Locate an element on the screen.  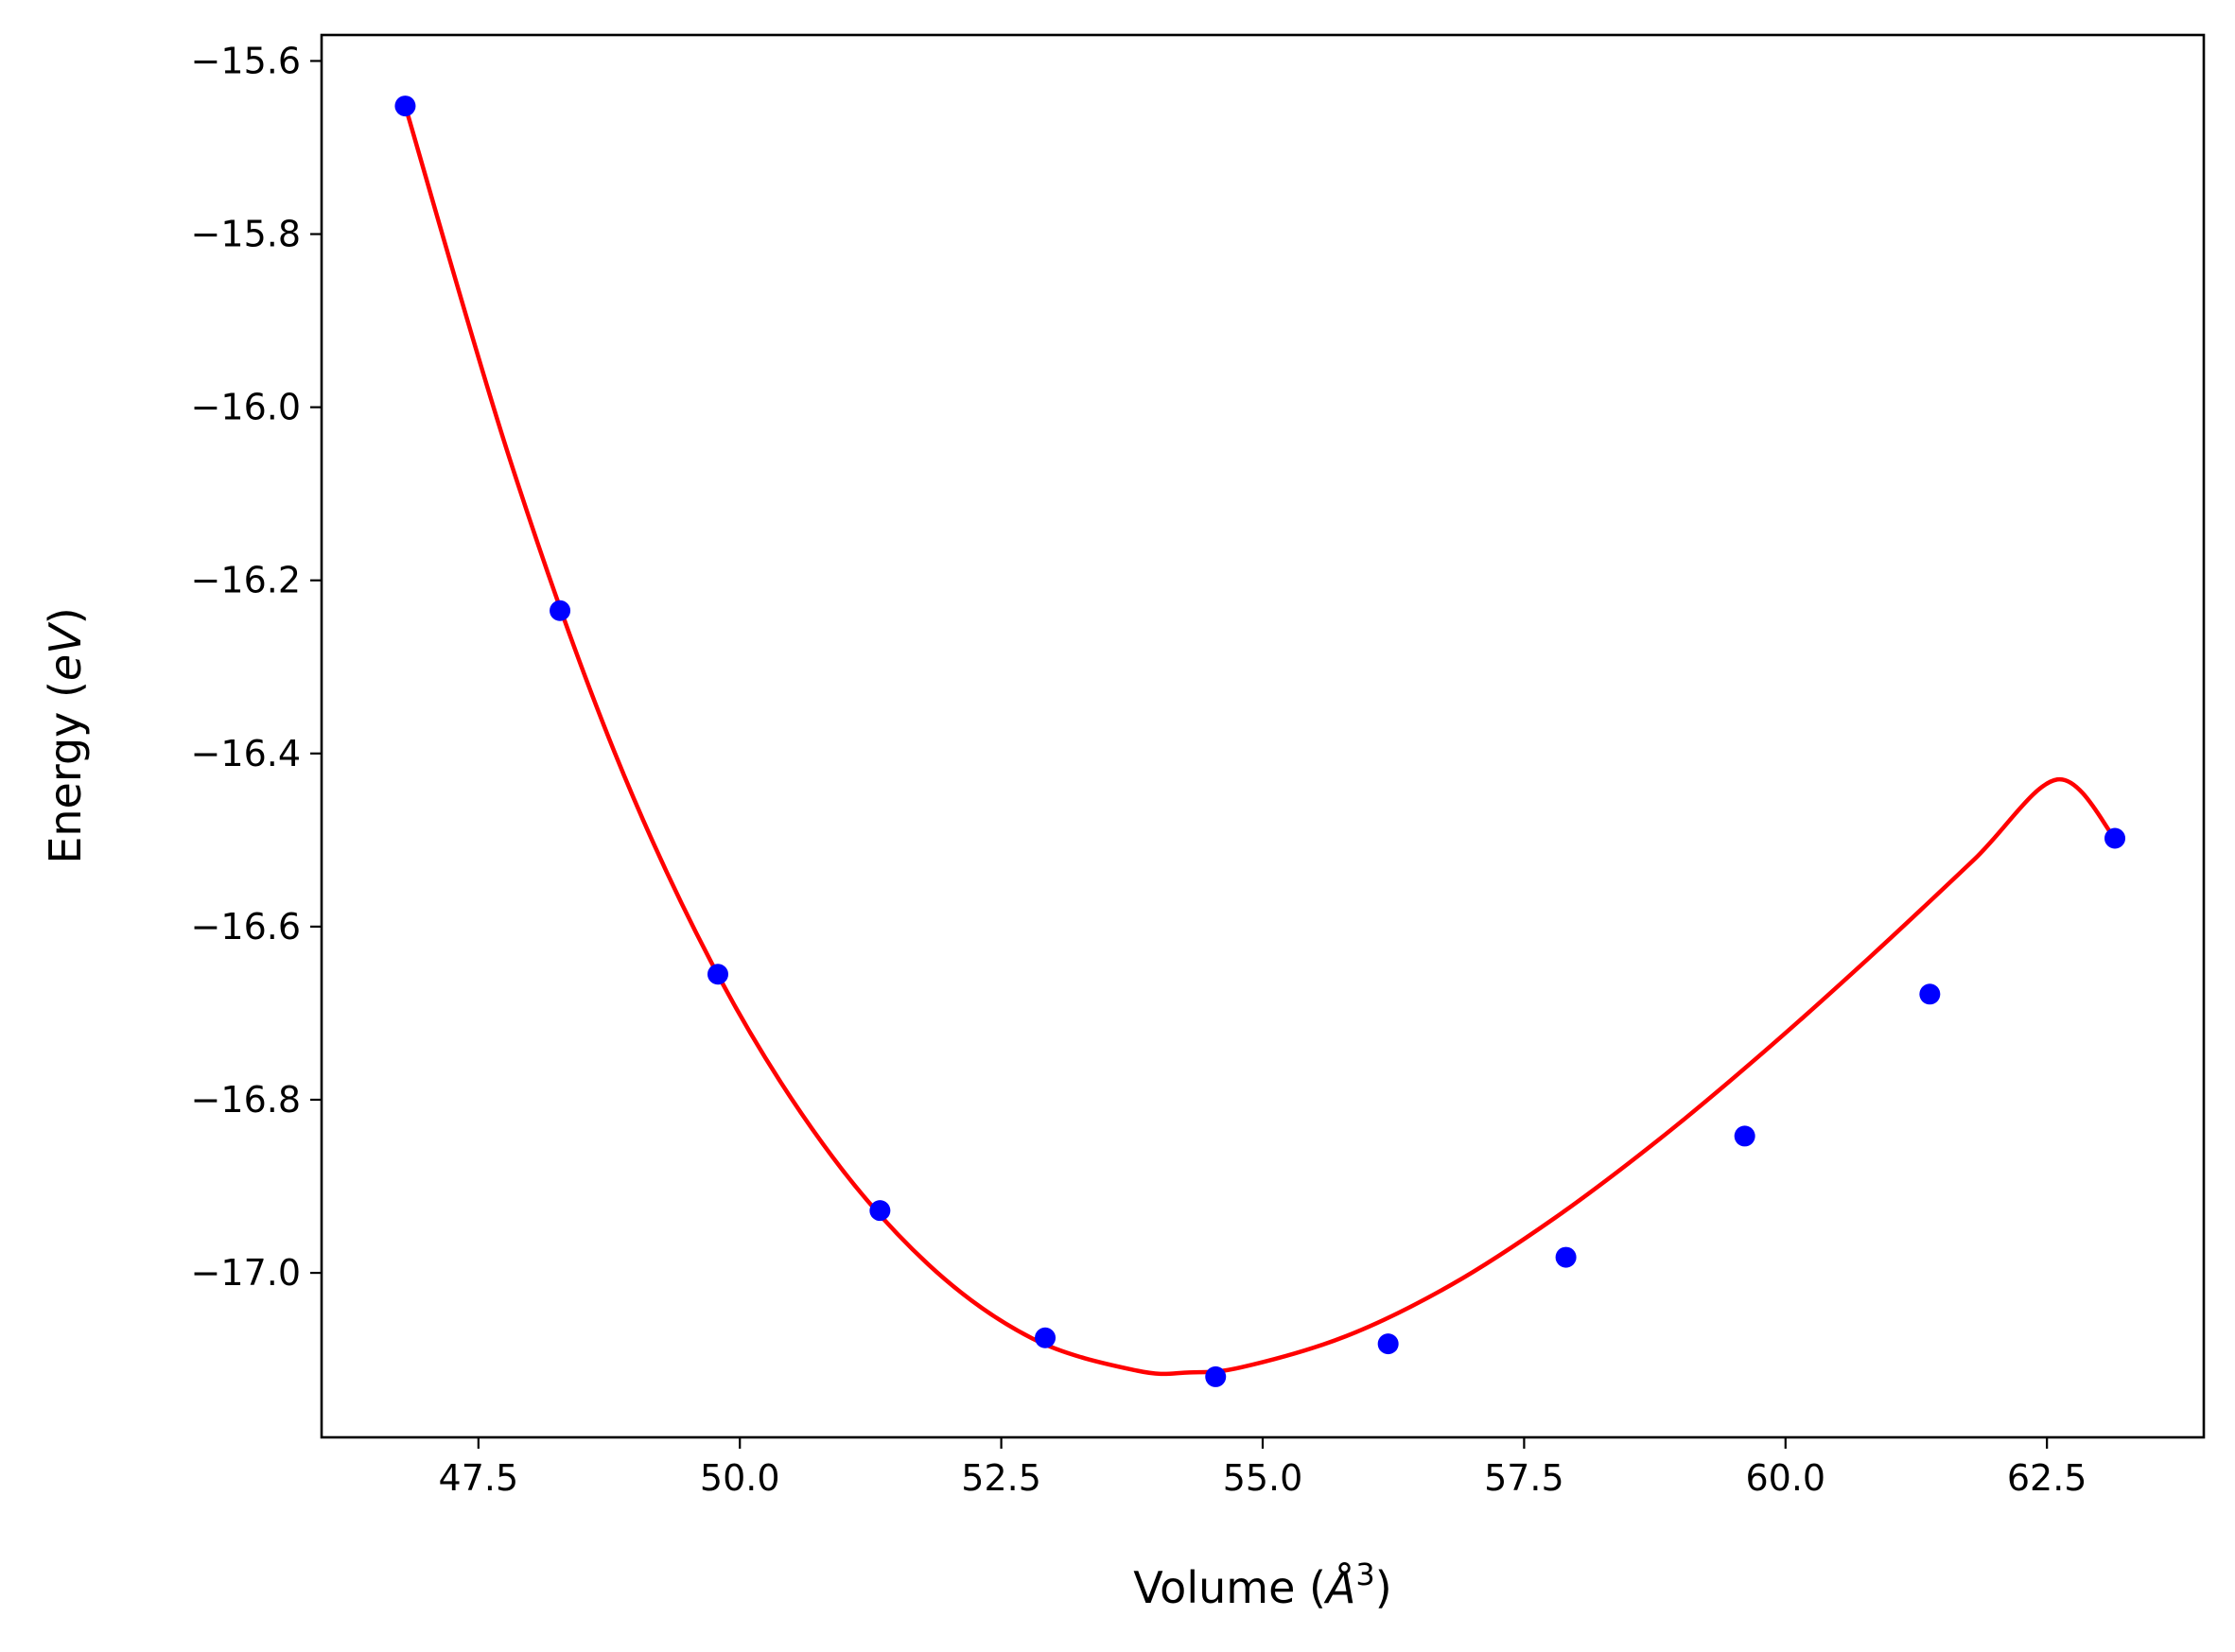
x-tick-label: 52.5 is located at coordinates (1001, 1478).